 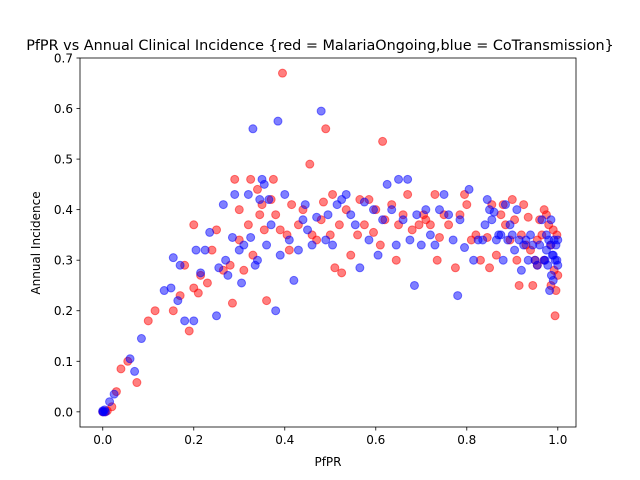 I want to click on x-tick-label: 0.8, so click(x=466, y=440).